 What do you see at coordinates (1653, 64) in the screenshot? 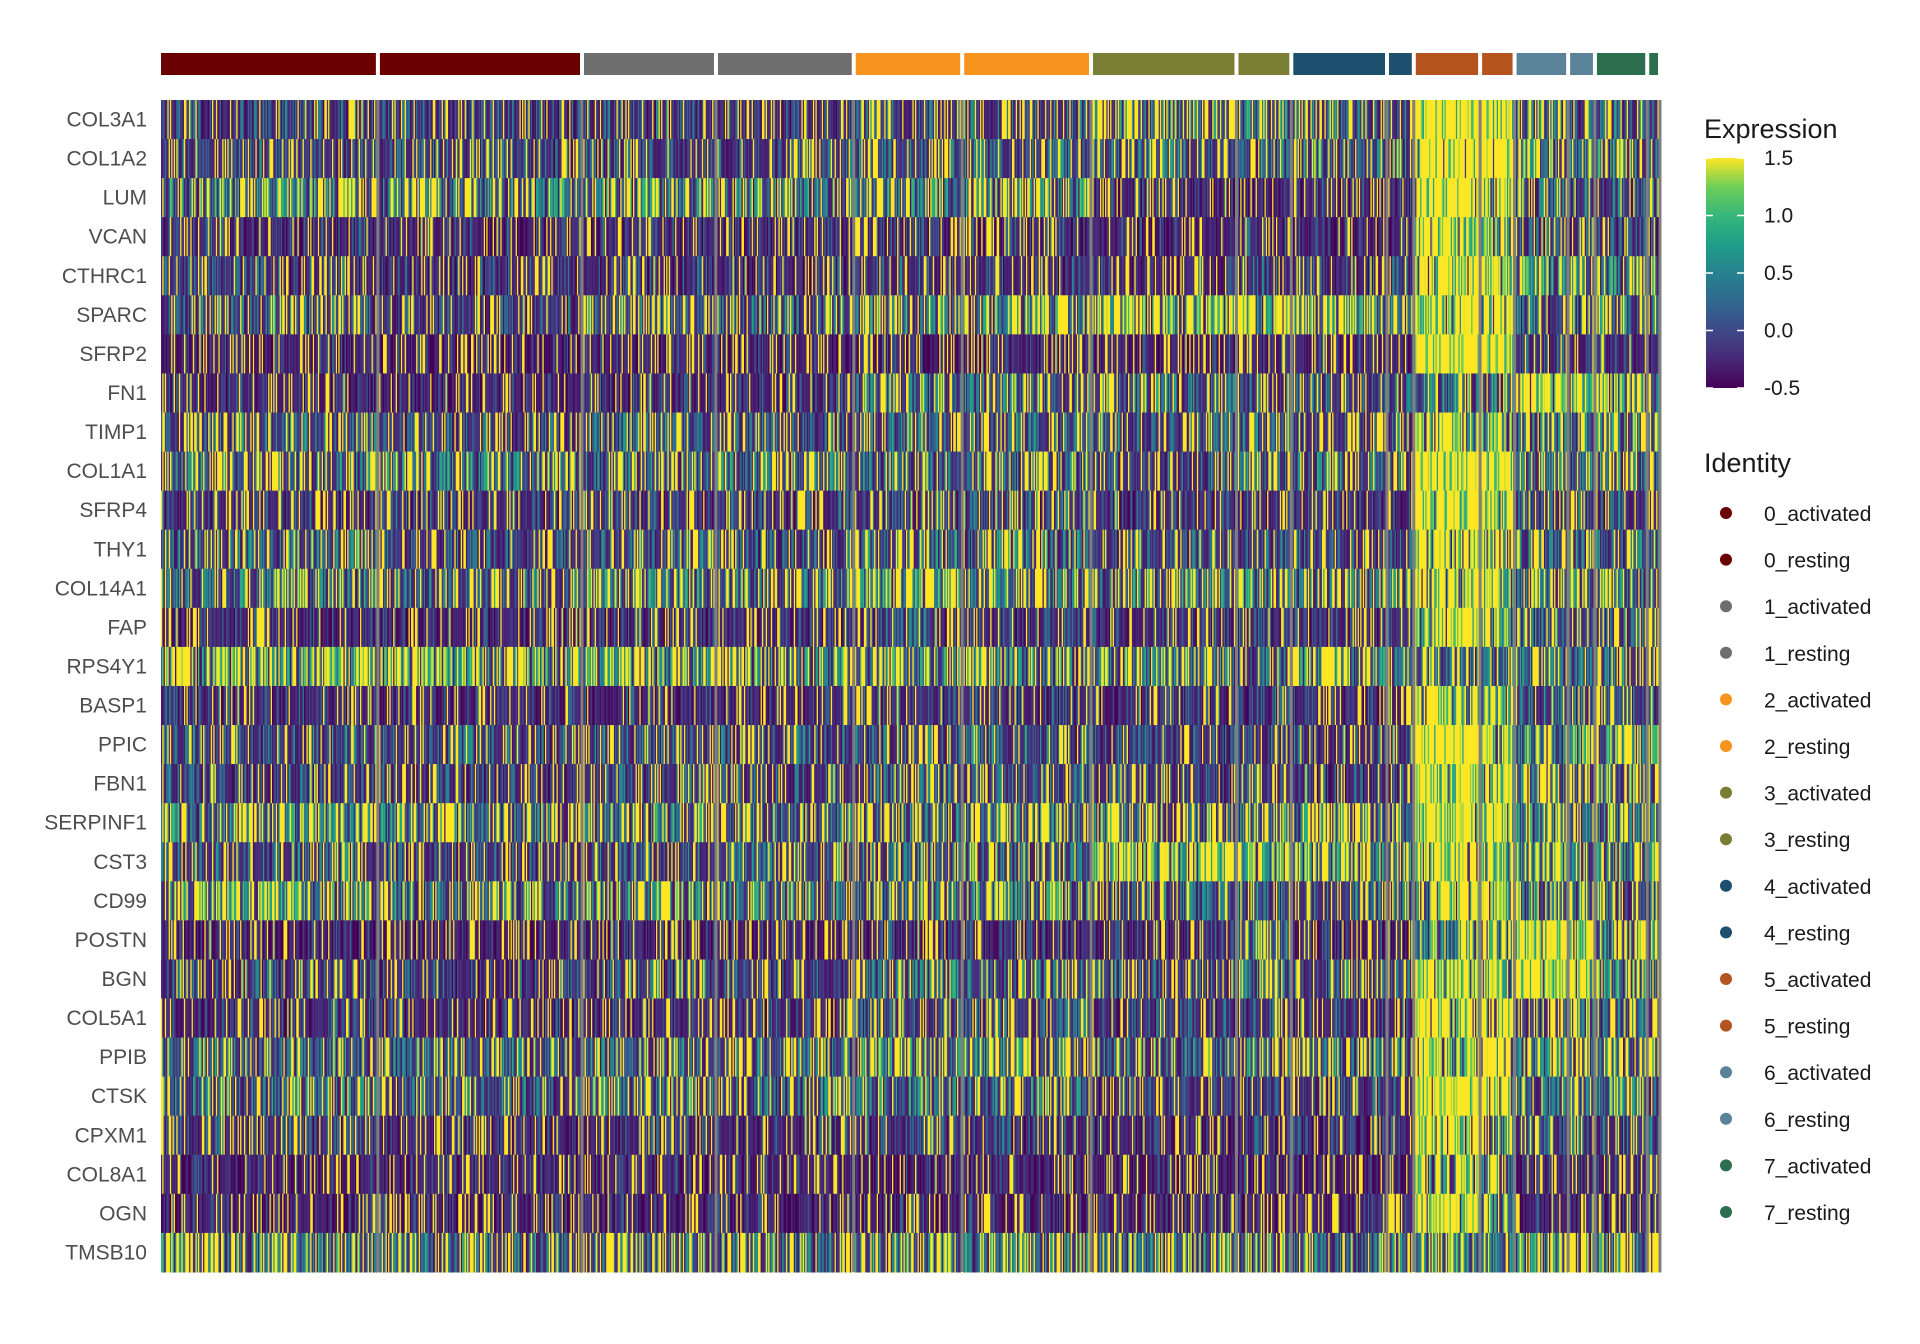
I see `annotation-segment-7_resting` at bounding box center [1653, 64].